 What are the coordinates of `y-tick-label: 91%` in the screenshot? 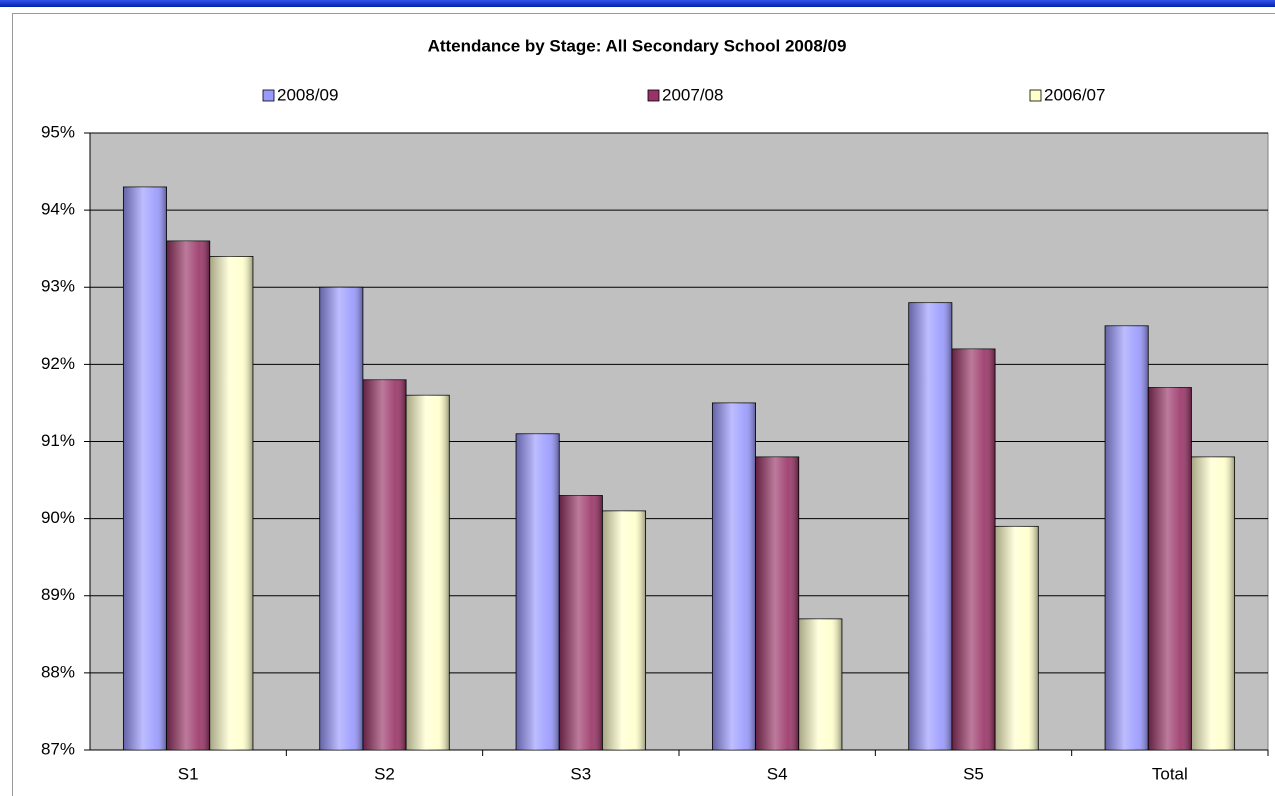 It's located at (58, 440).